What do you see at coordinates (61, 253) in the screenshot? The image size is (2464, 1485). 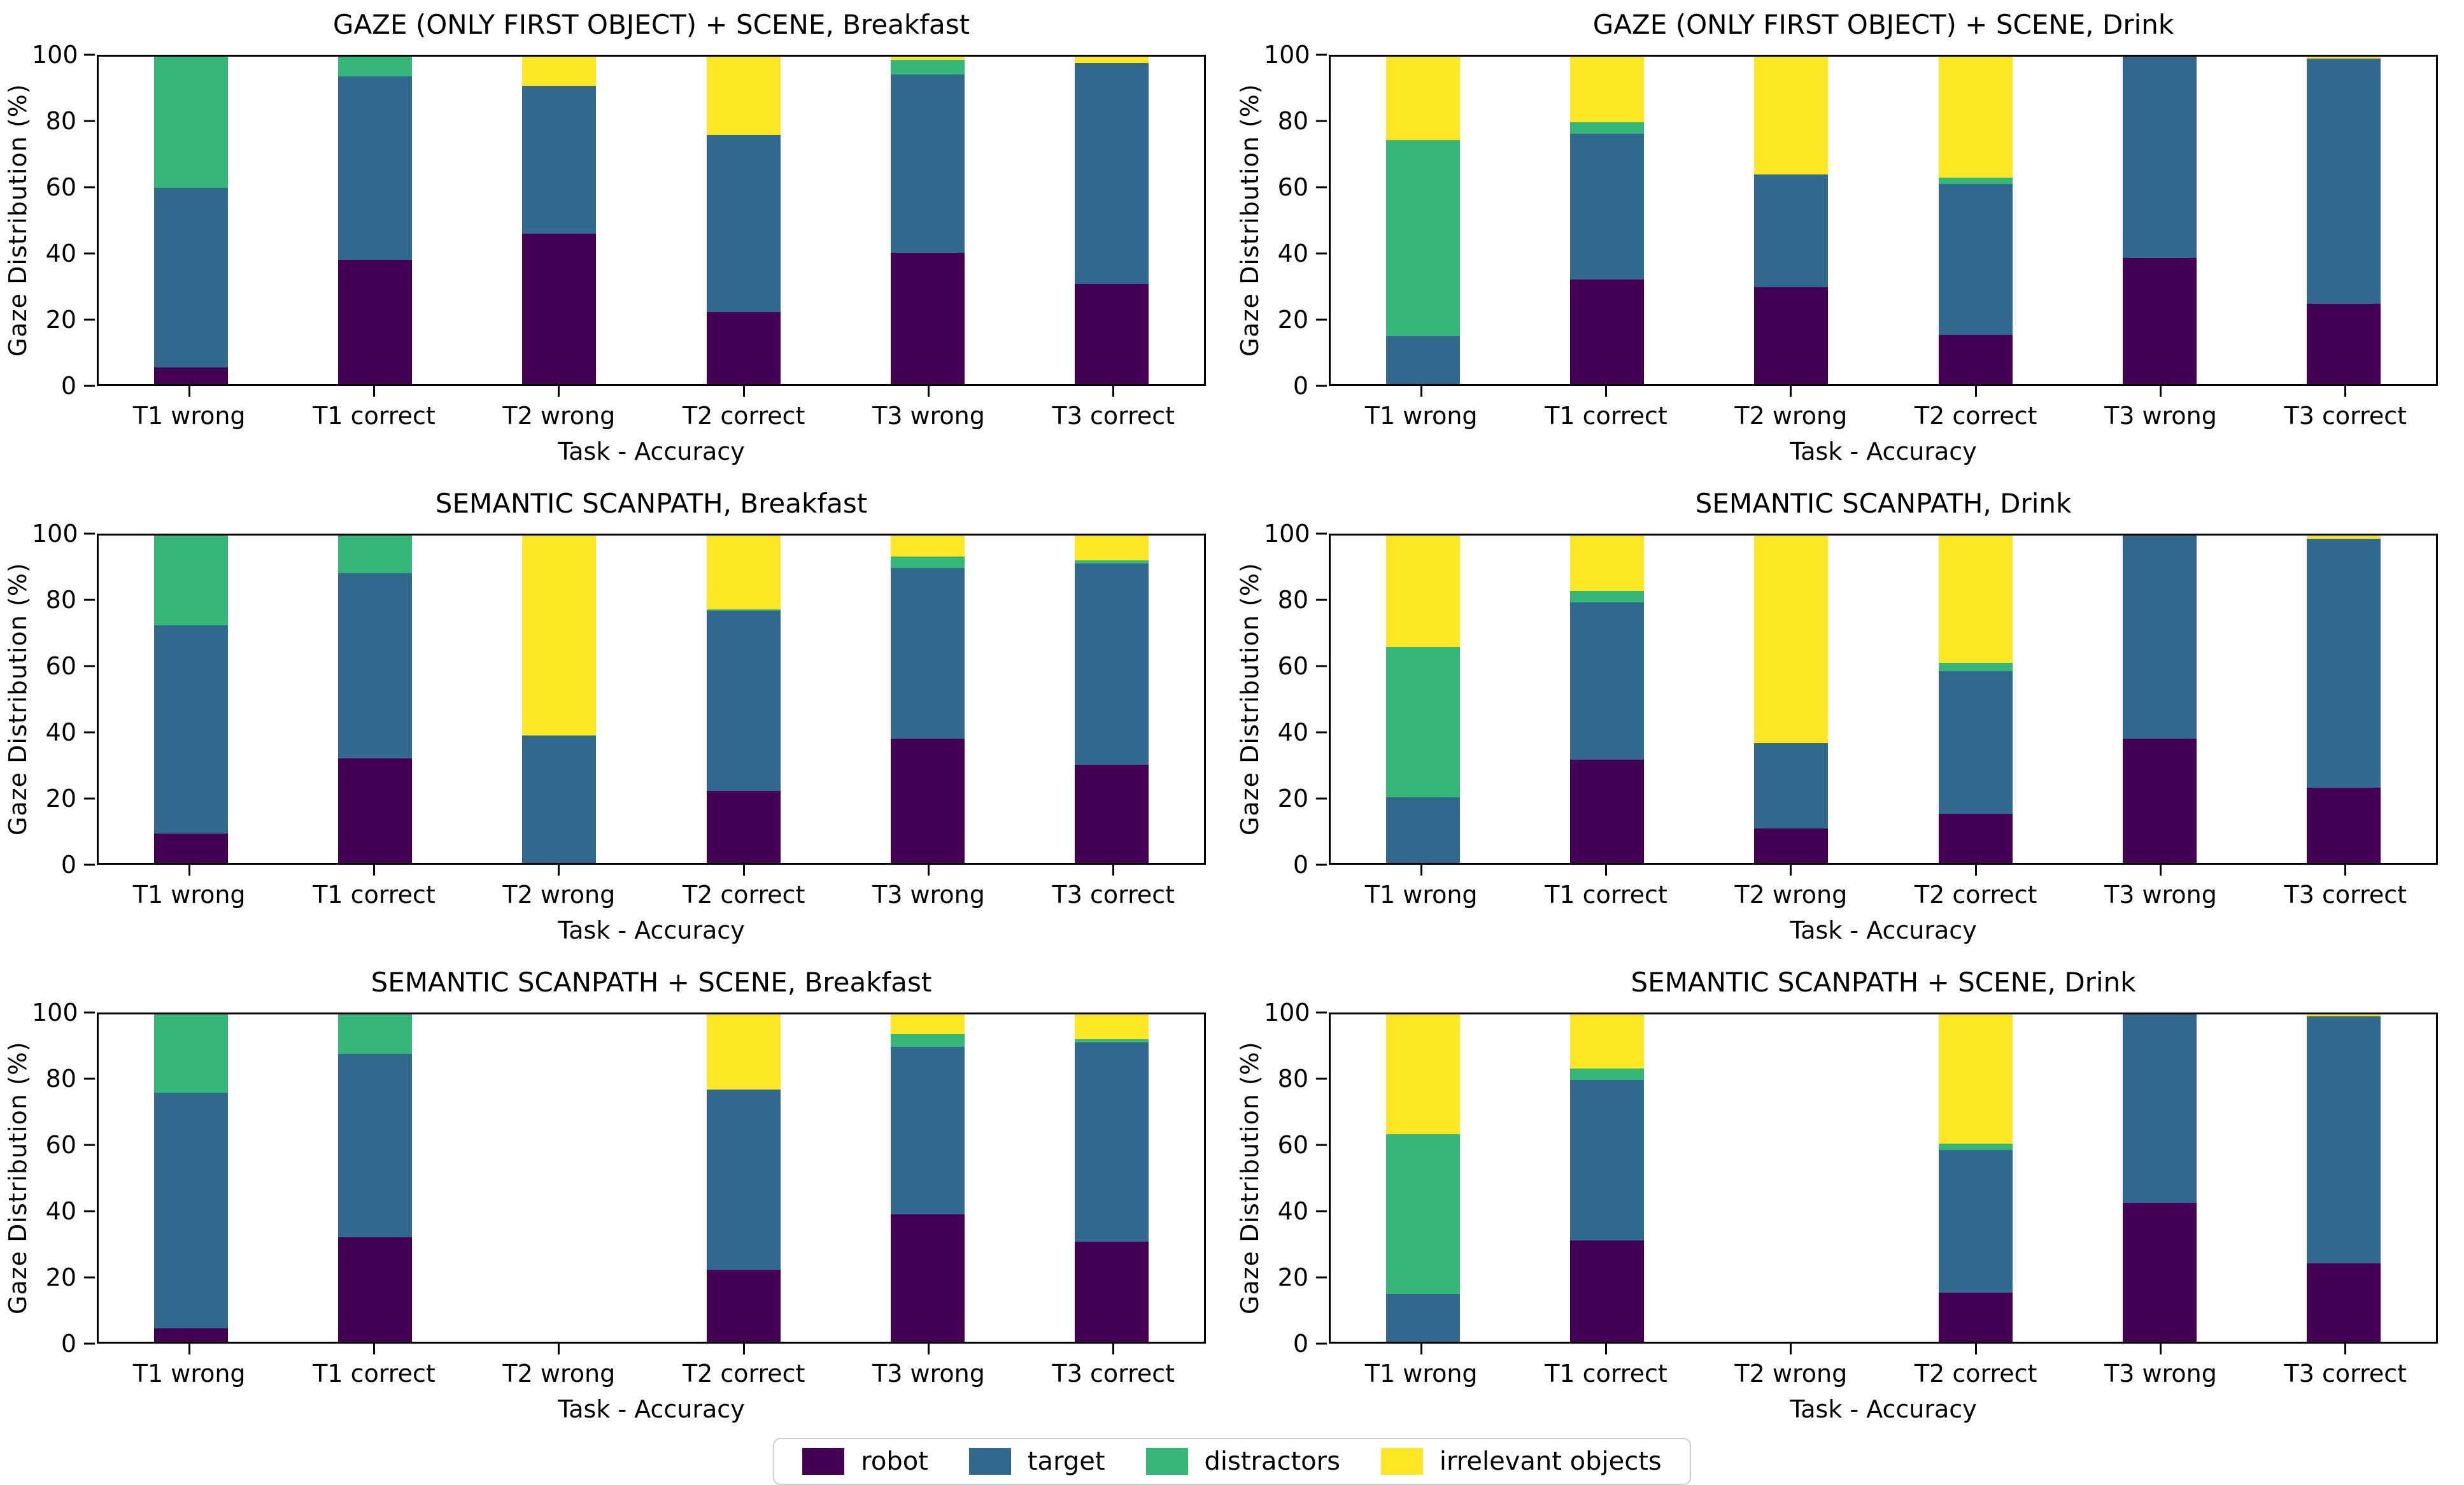 I see `y-tick-label: 40` at bounding box center [61, 253].